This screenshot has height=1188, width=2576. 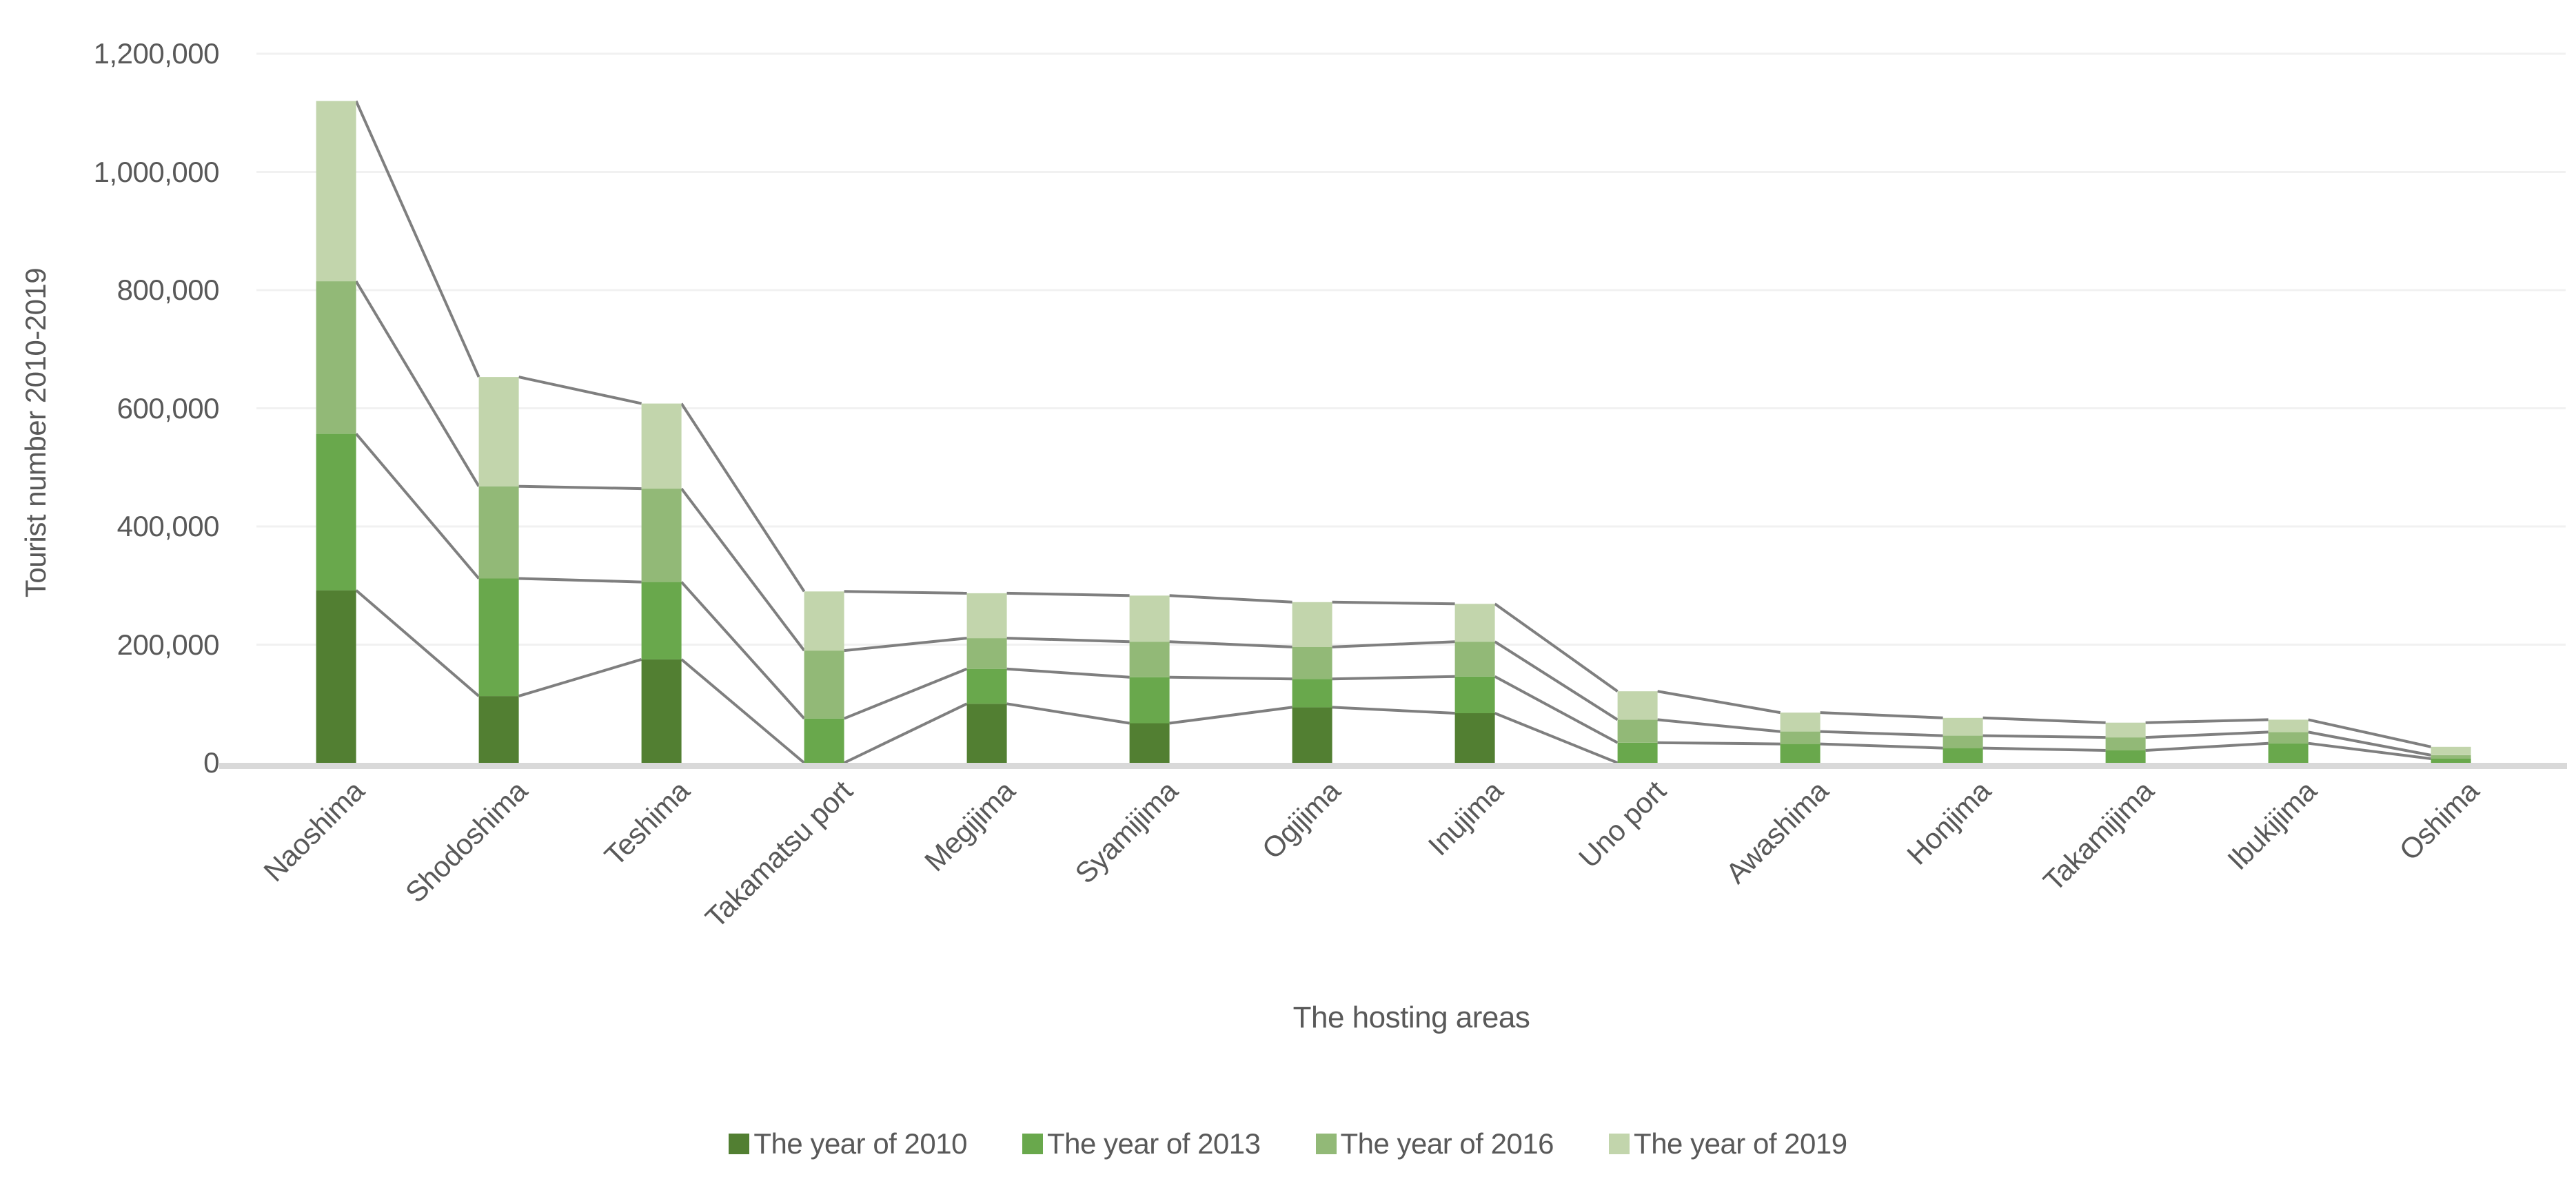 What do you see at coordinates (168, 644) in the screenshot?
I see `y-tick-label: 200,000` at bounding box center [168, 644].